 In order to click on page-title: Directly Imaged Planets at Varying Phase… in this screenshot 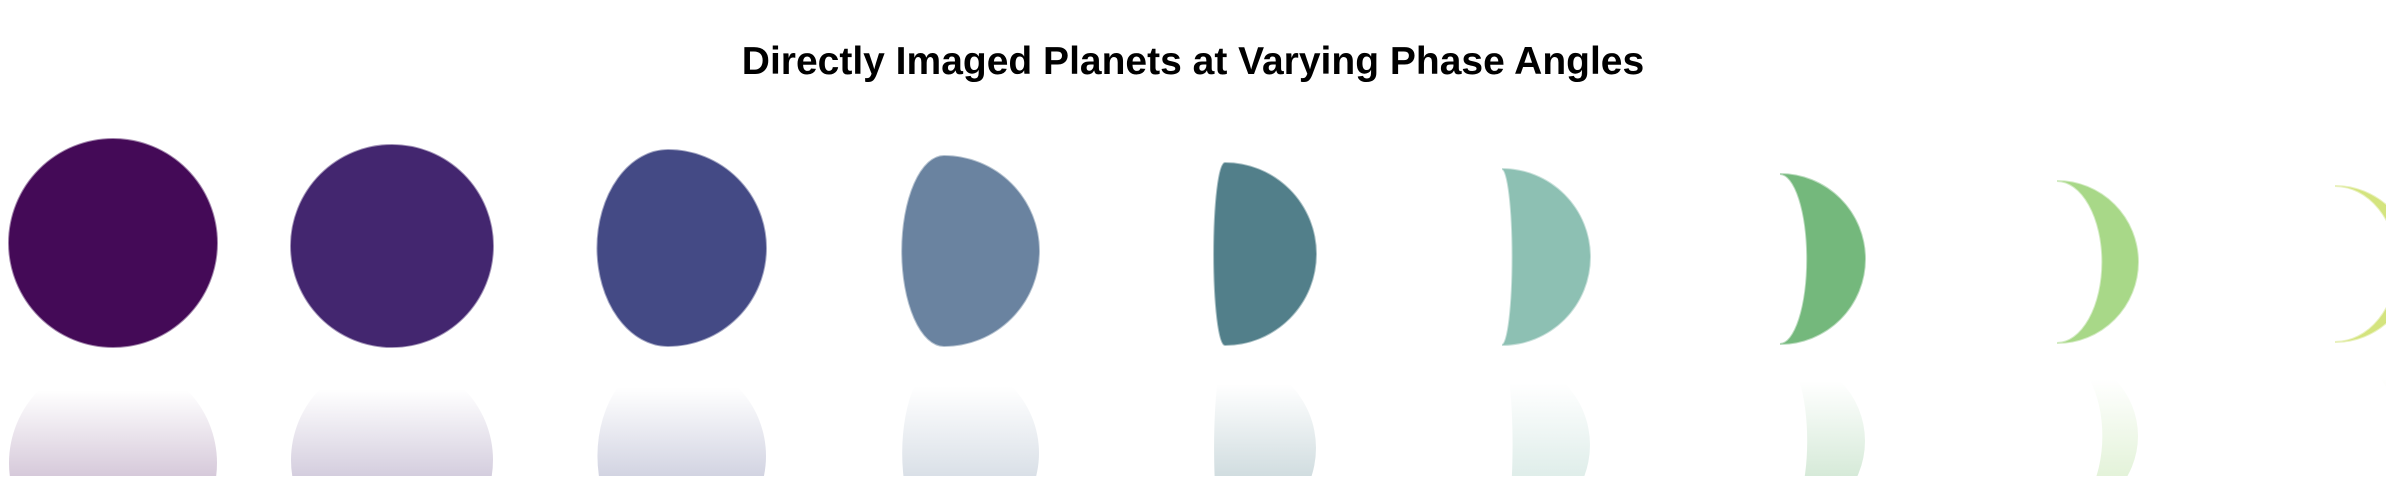, I will do `click(1193, 61)`.